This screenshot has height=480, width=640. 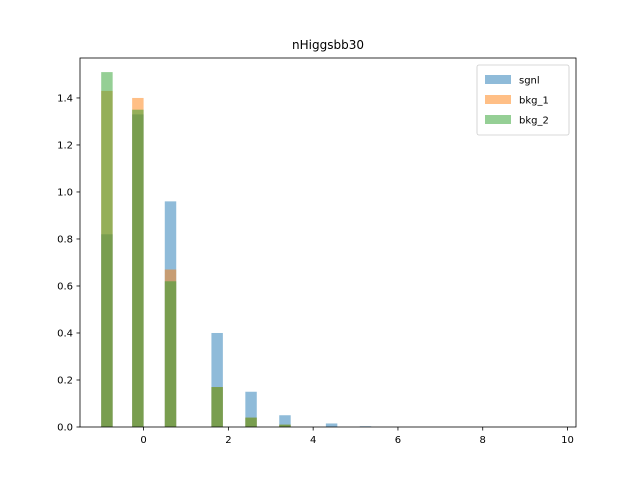 What do you see at coordinates (65, 286) in the screenshot?
I see `y-tick-label: 0.6` at bounding box center [65, 286].